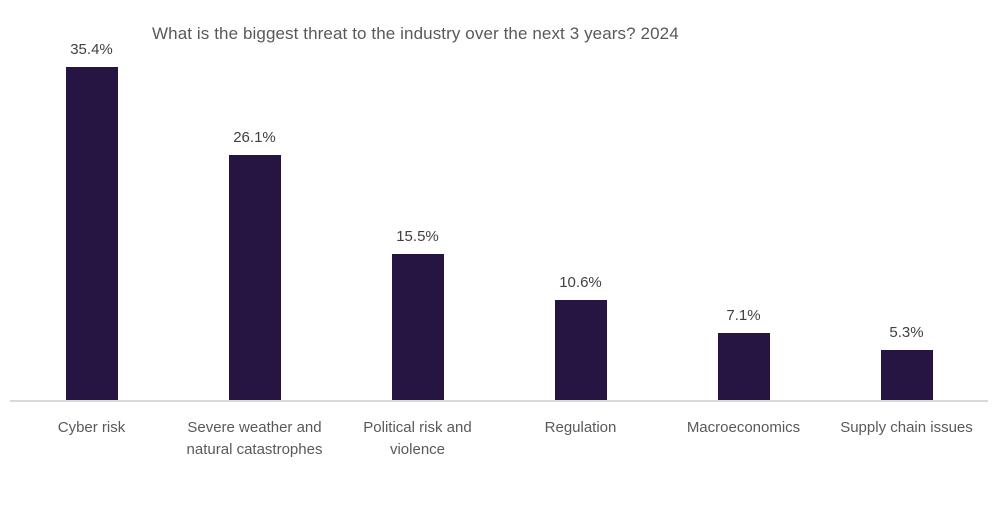  I want to click on category-label: Regulation, so click(580, 439).